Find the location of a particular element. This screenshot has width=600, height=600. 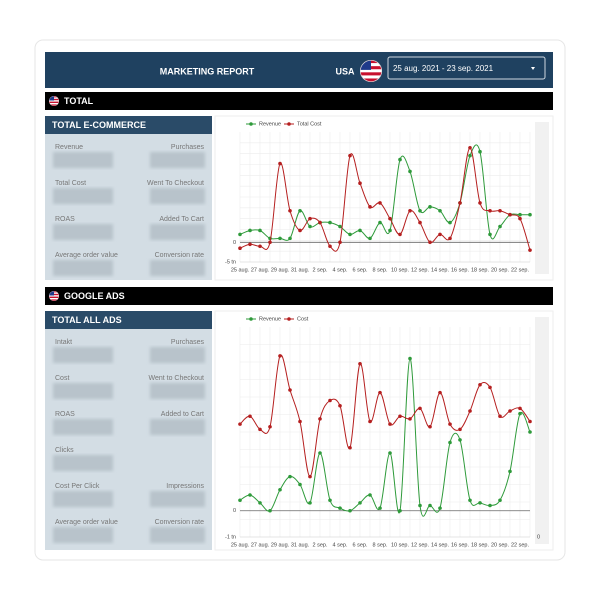

legend-label: Revenue is located at coordinates (270, 124).